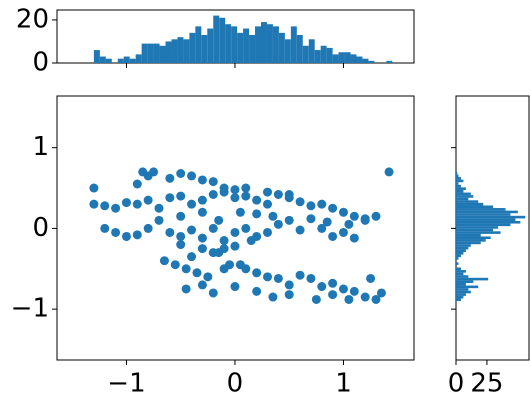 The image size is (531, 400). What do you see at coordinates (40, 63) in the screenshot?
I see `y-tick-label: 0` at bounding box center [40, 63].